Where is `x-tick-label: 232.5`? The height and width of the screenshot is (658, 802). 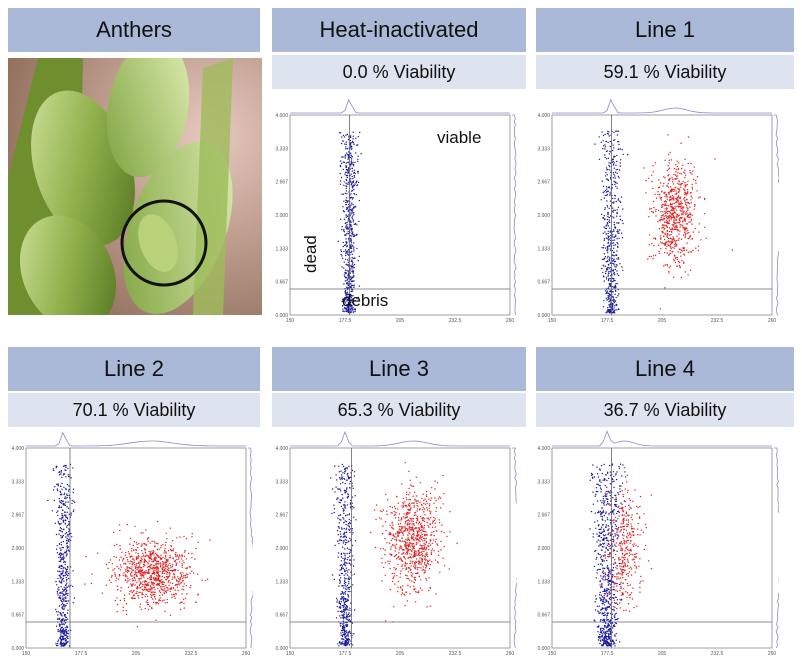 x-tick-label: 232.5 is located at coordinates (191, 654).